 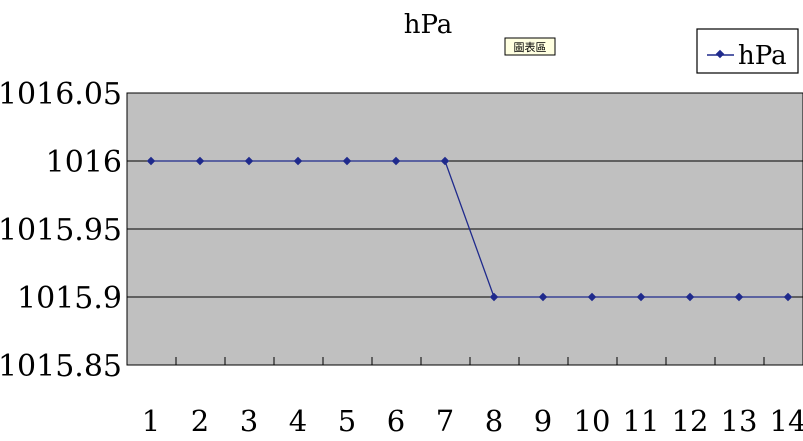 I want to click on x-tick-label-13: 13, so click(x=739, y=421).